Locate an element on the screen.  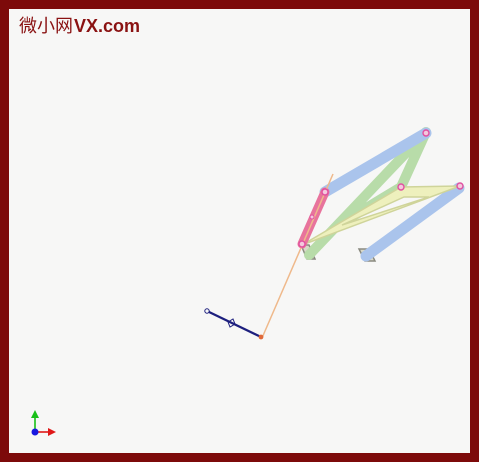
watermark-chinese: 微小网 is located at coordinates (46, 26).